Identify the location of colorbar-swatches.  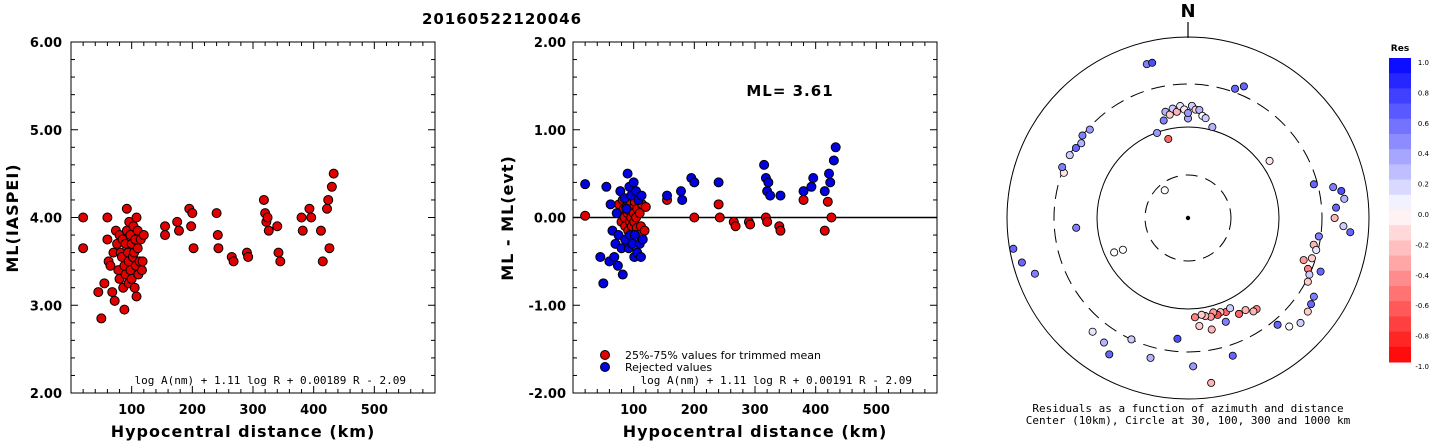
(1400, 210).